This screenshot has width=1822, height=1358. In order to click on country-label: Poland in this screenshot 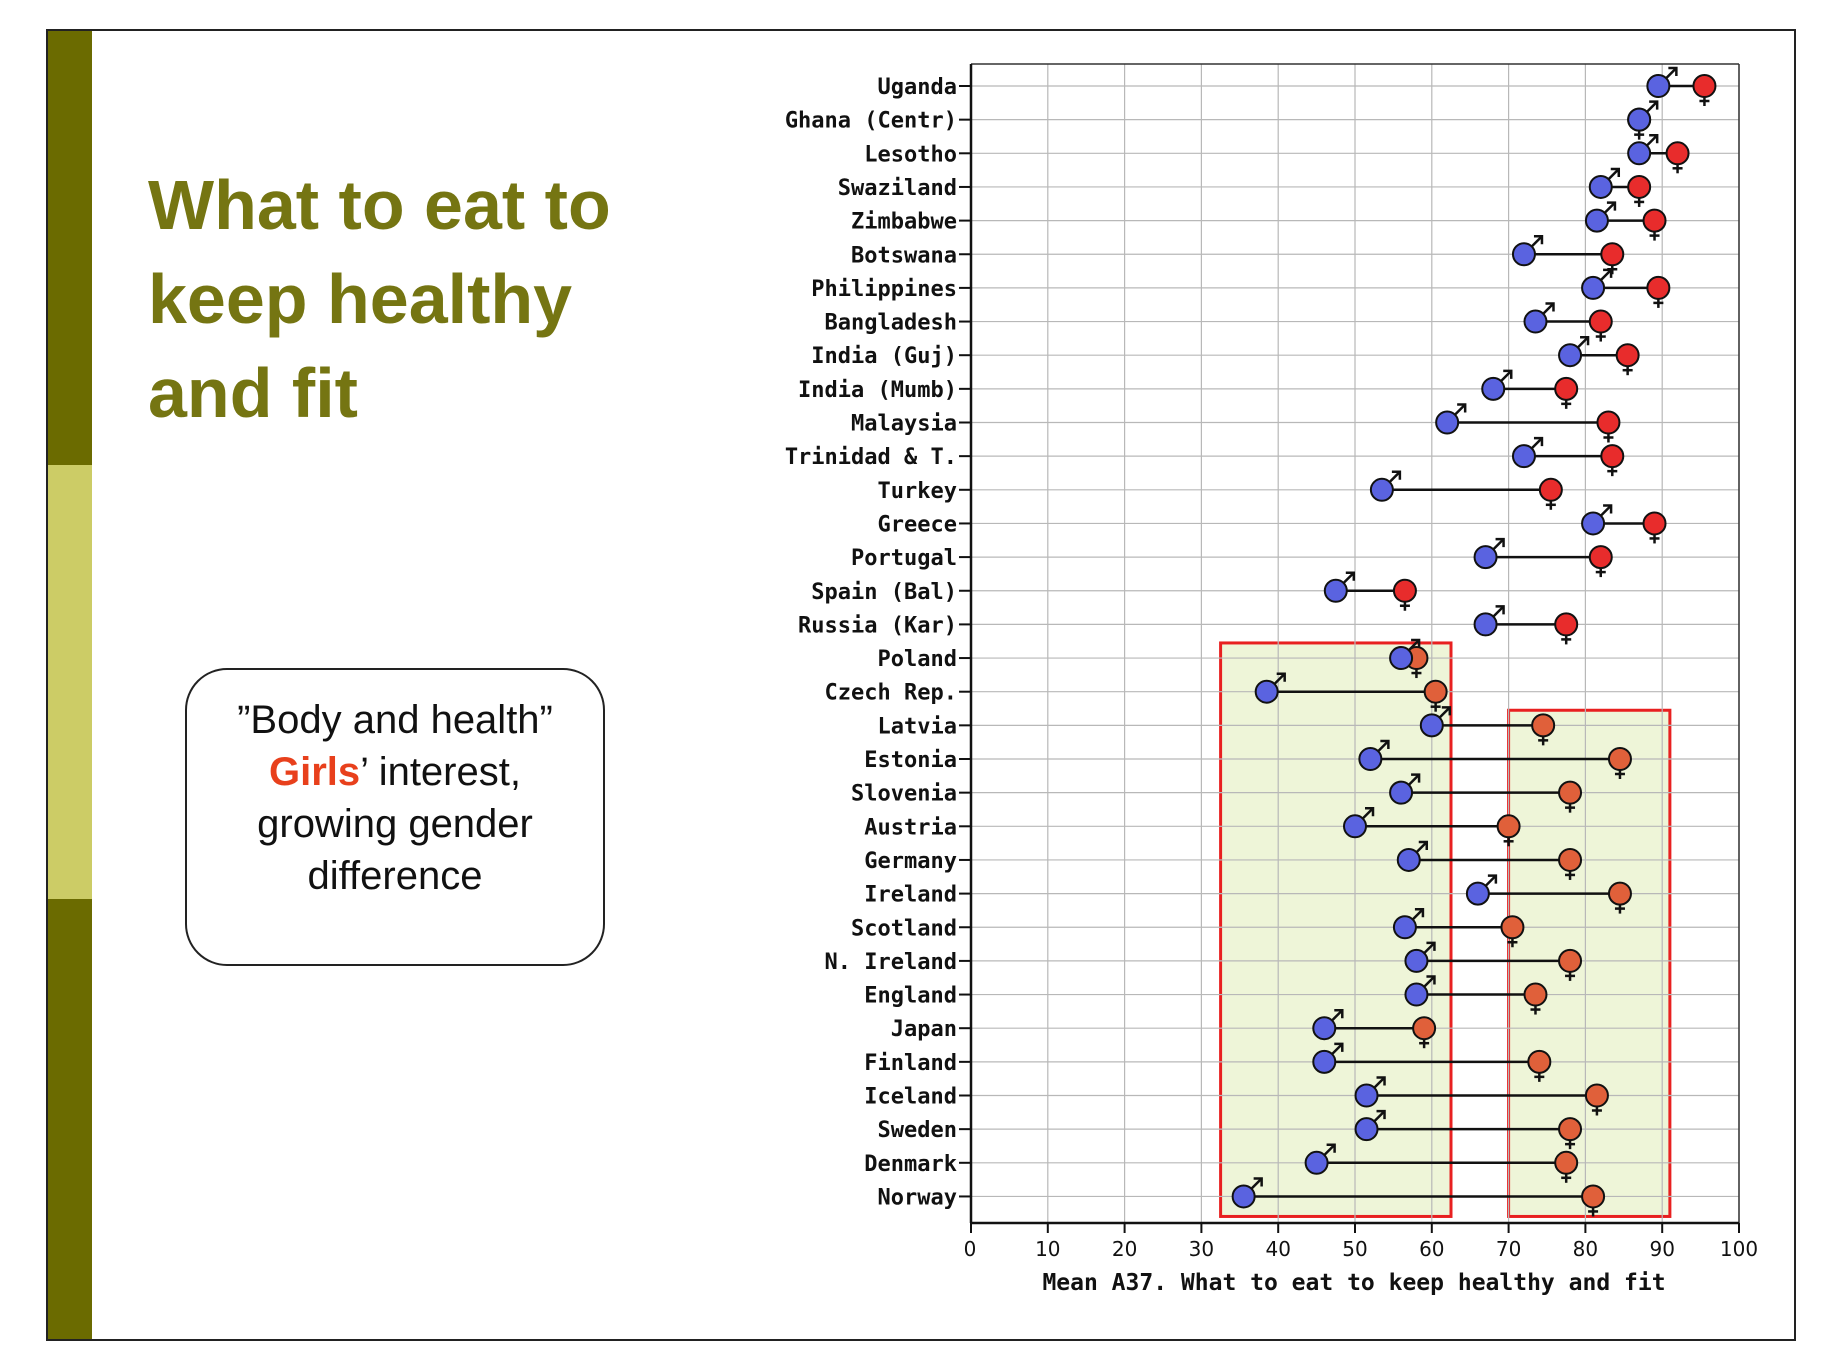, I will do `click(917, 659)`.